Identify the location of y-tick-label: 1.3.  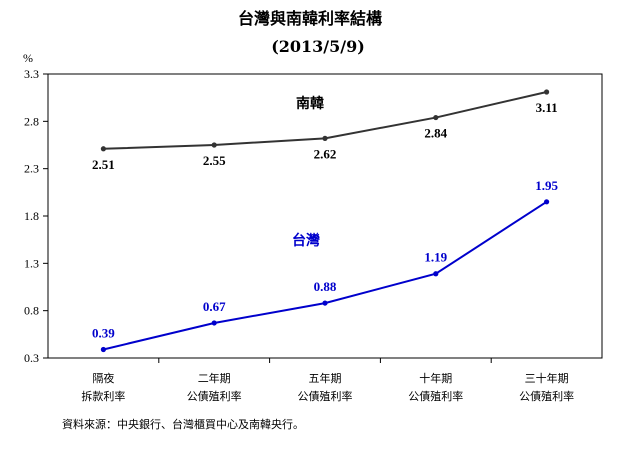
(31, 263).